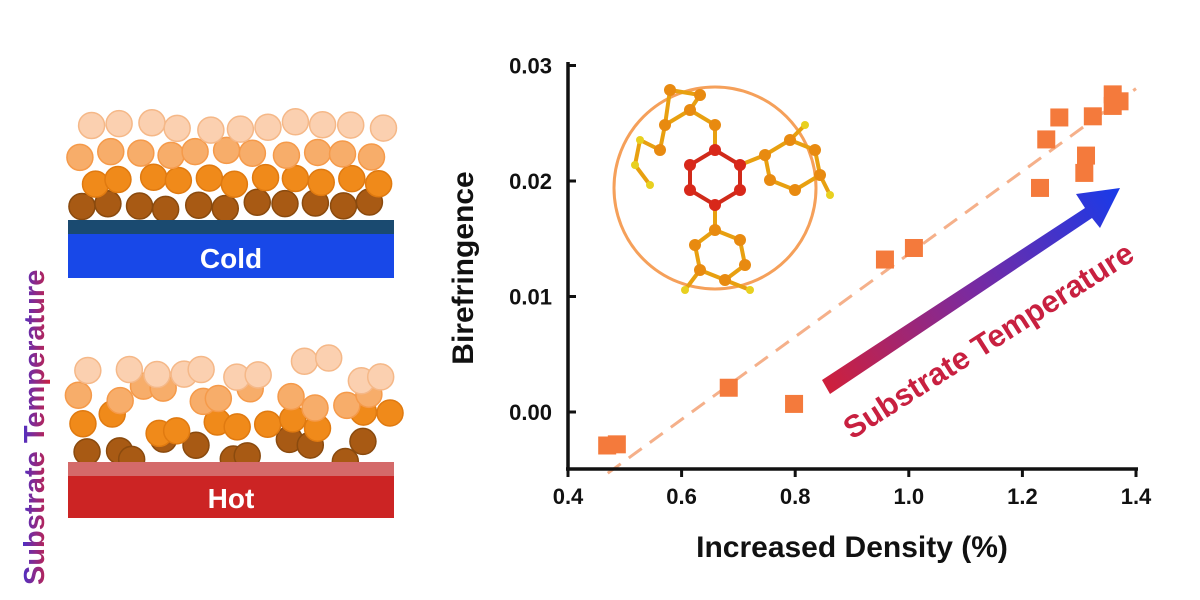  I want to click on molecule-inset, so click(723, 189).